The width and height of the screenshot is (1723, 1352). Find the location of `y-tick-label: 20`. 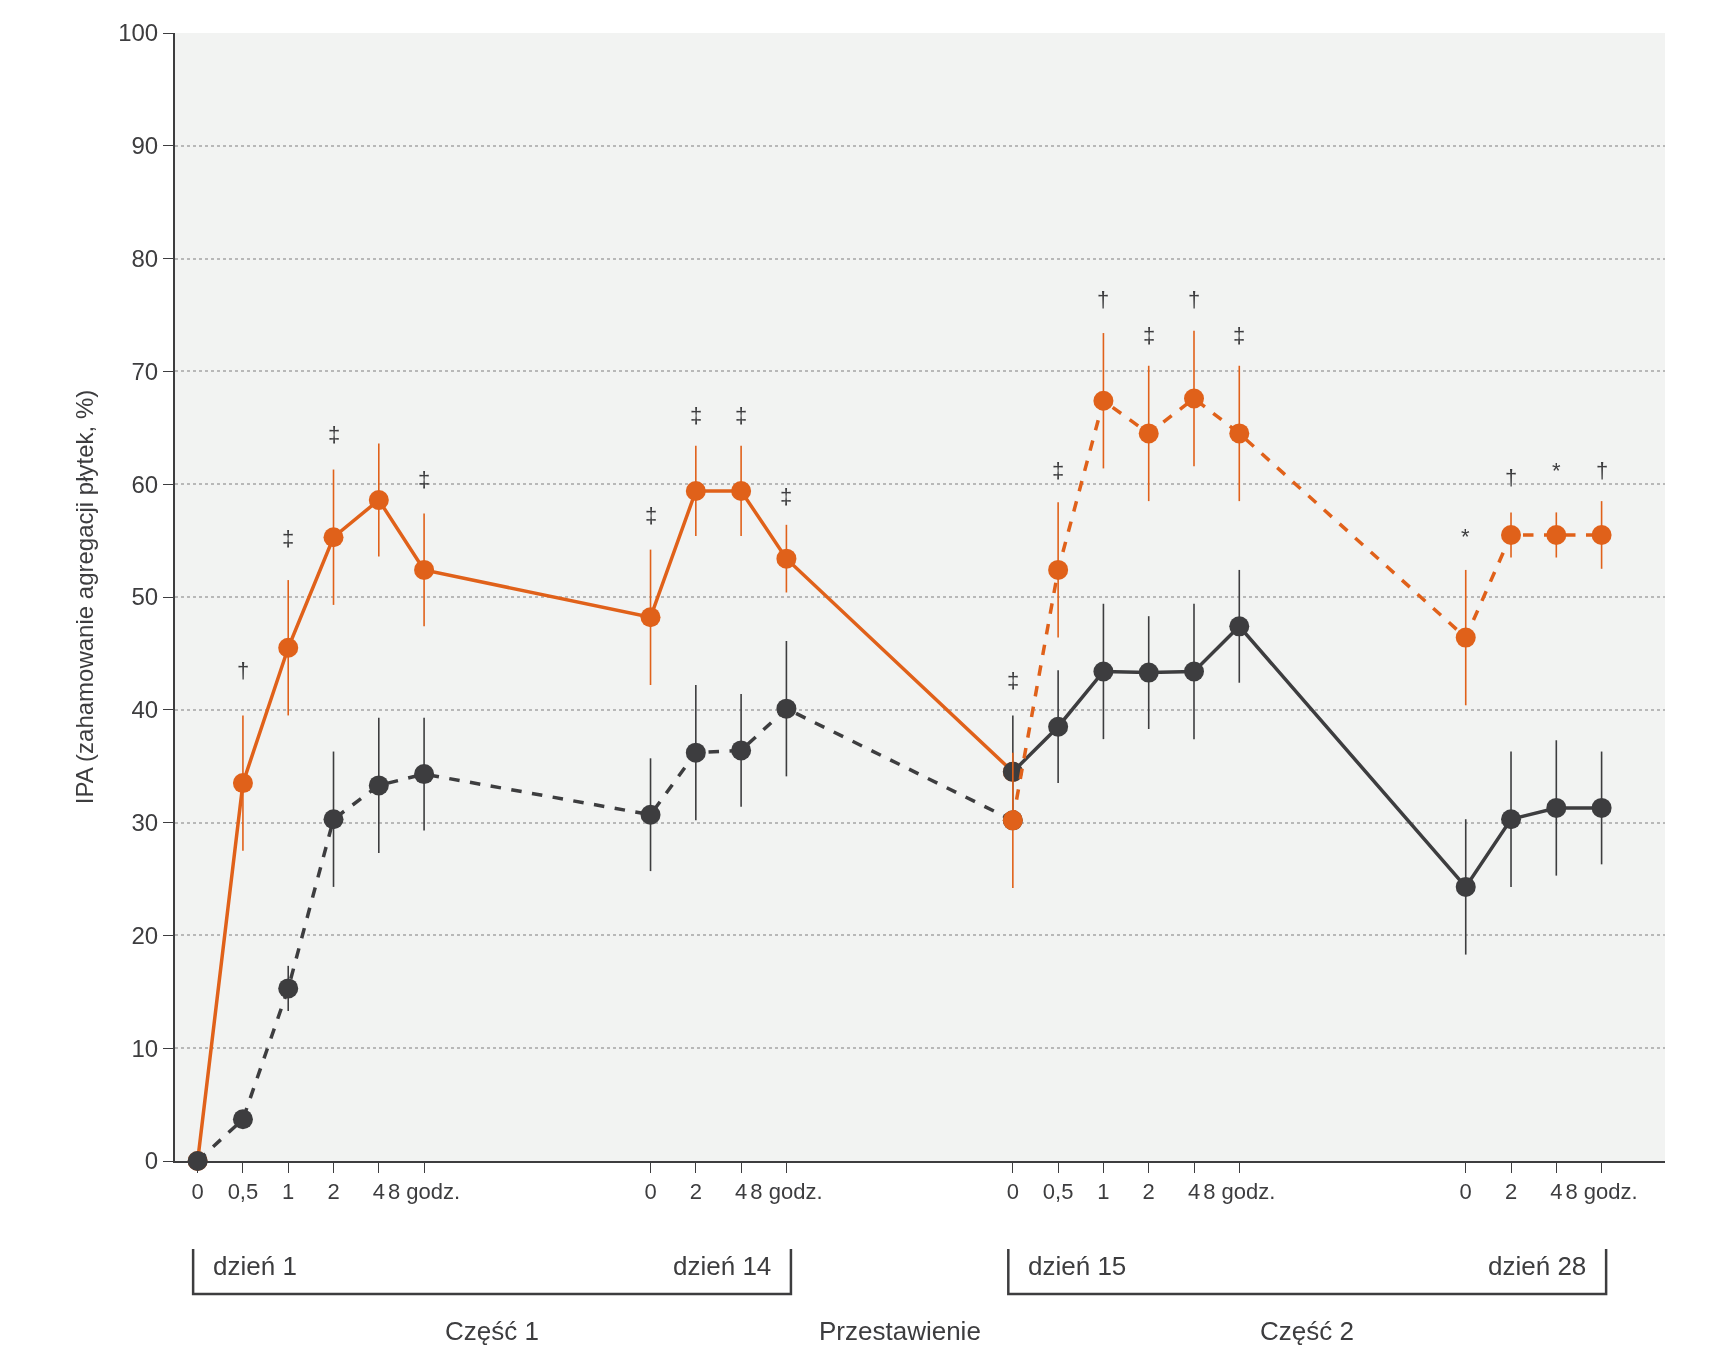

y-tick-label: 20 is located at coordinates (145, 935).